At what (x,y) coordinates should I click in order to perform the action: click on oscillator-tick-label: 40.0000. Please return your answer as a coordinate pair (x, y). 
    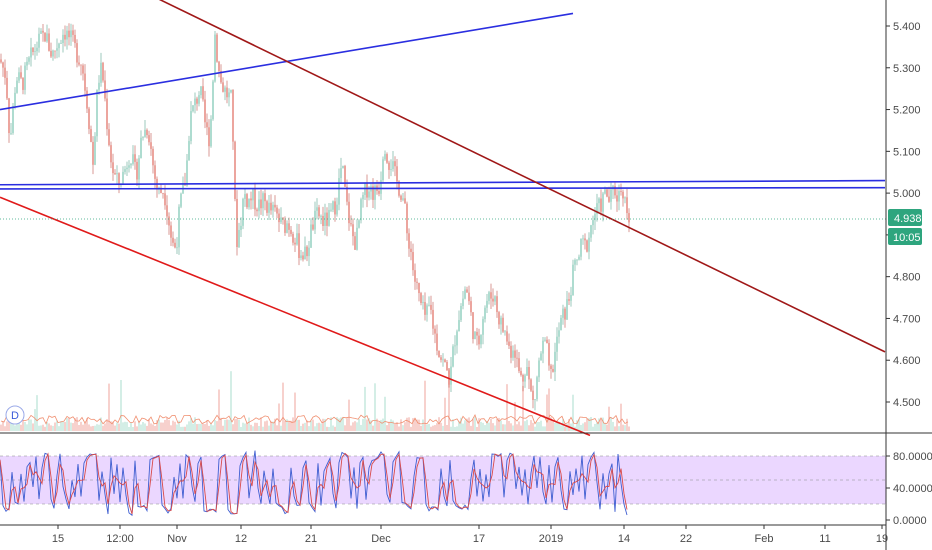
    Looking at the image, I should click on (912, 489).